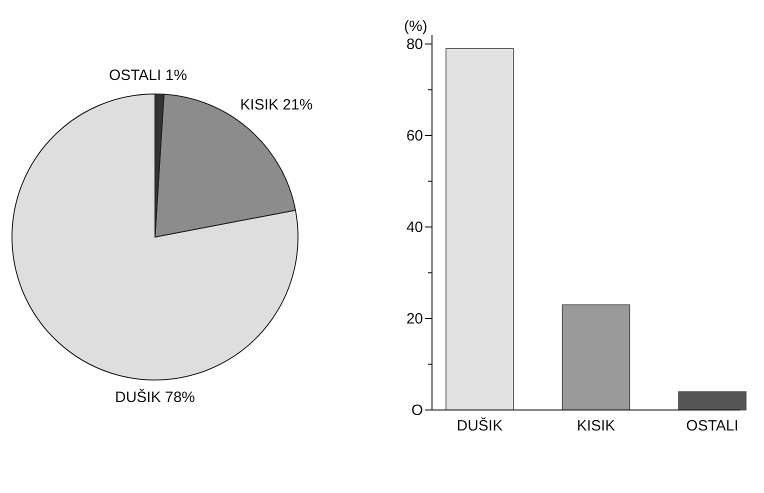 The image size is (764, 493). Describe the element at coordinates (155, 397) in the screenshot. I see `slice-label: DUŠIK 78%` at that location.